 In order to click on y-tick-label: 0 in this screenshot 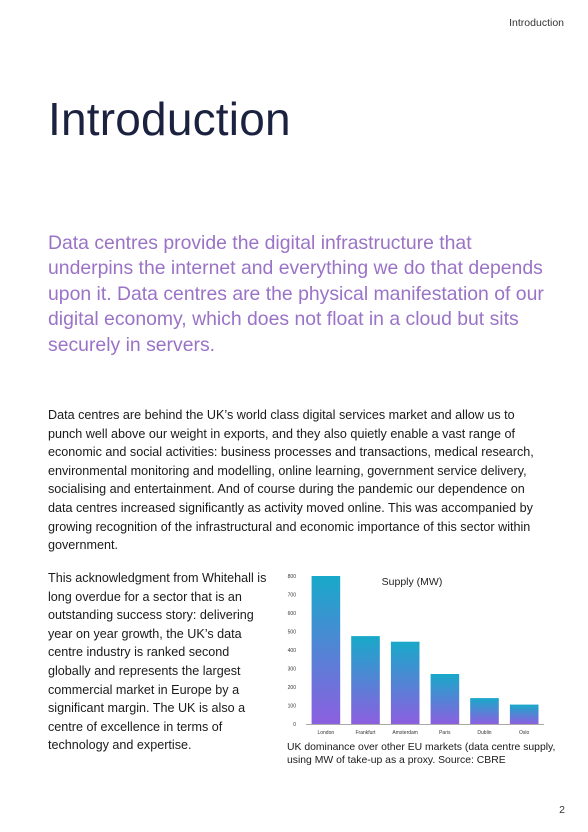, I will do `click(294, 725)`.